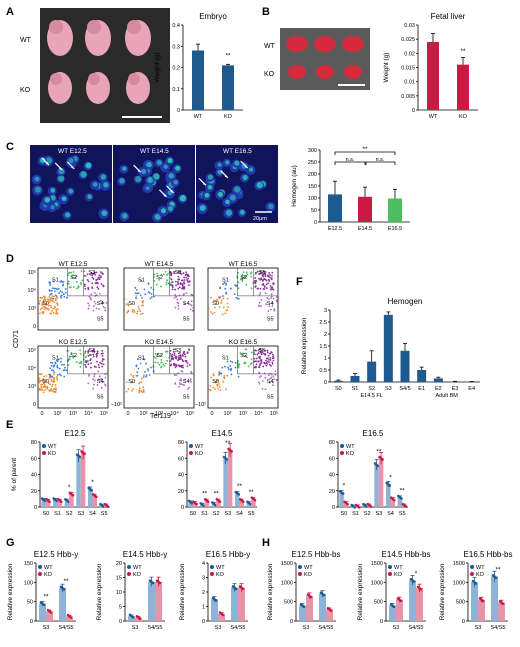  What do you see at coordinates (190, 504) in the screenshot?
I see `bar-wt-s0` at bounding box center [190, 504].